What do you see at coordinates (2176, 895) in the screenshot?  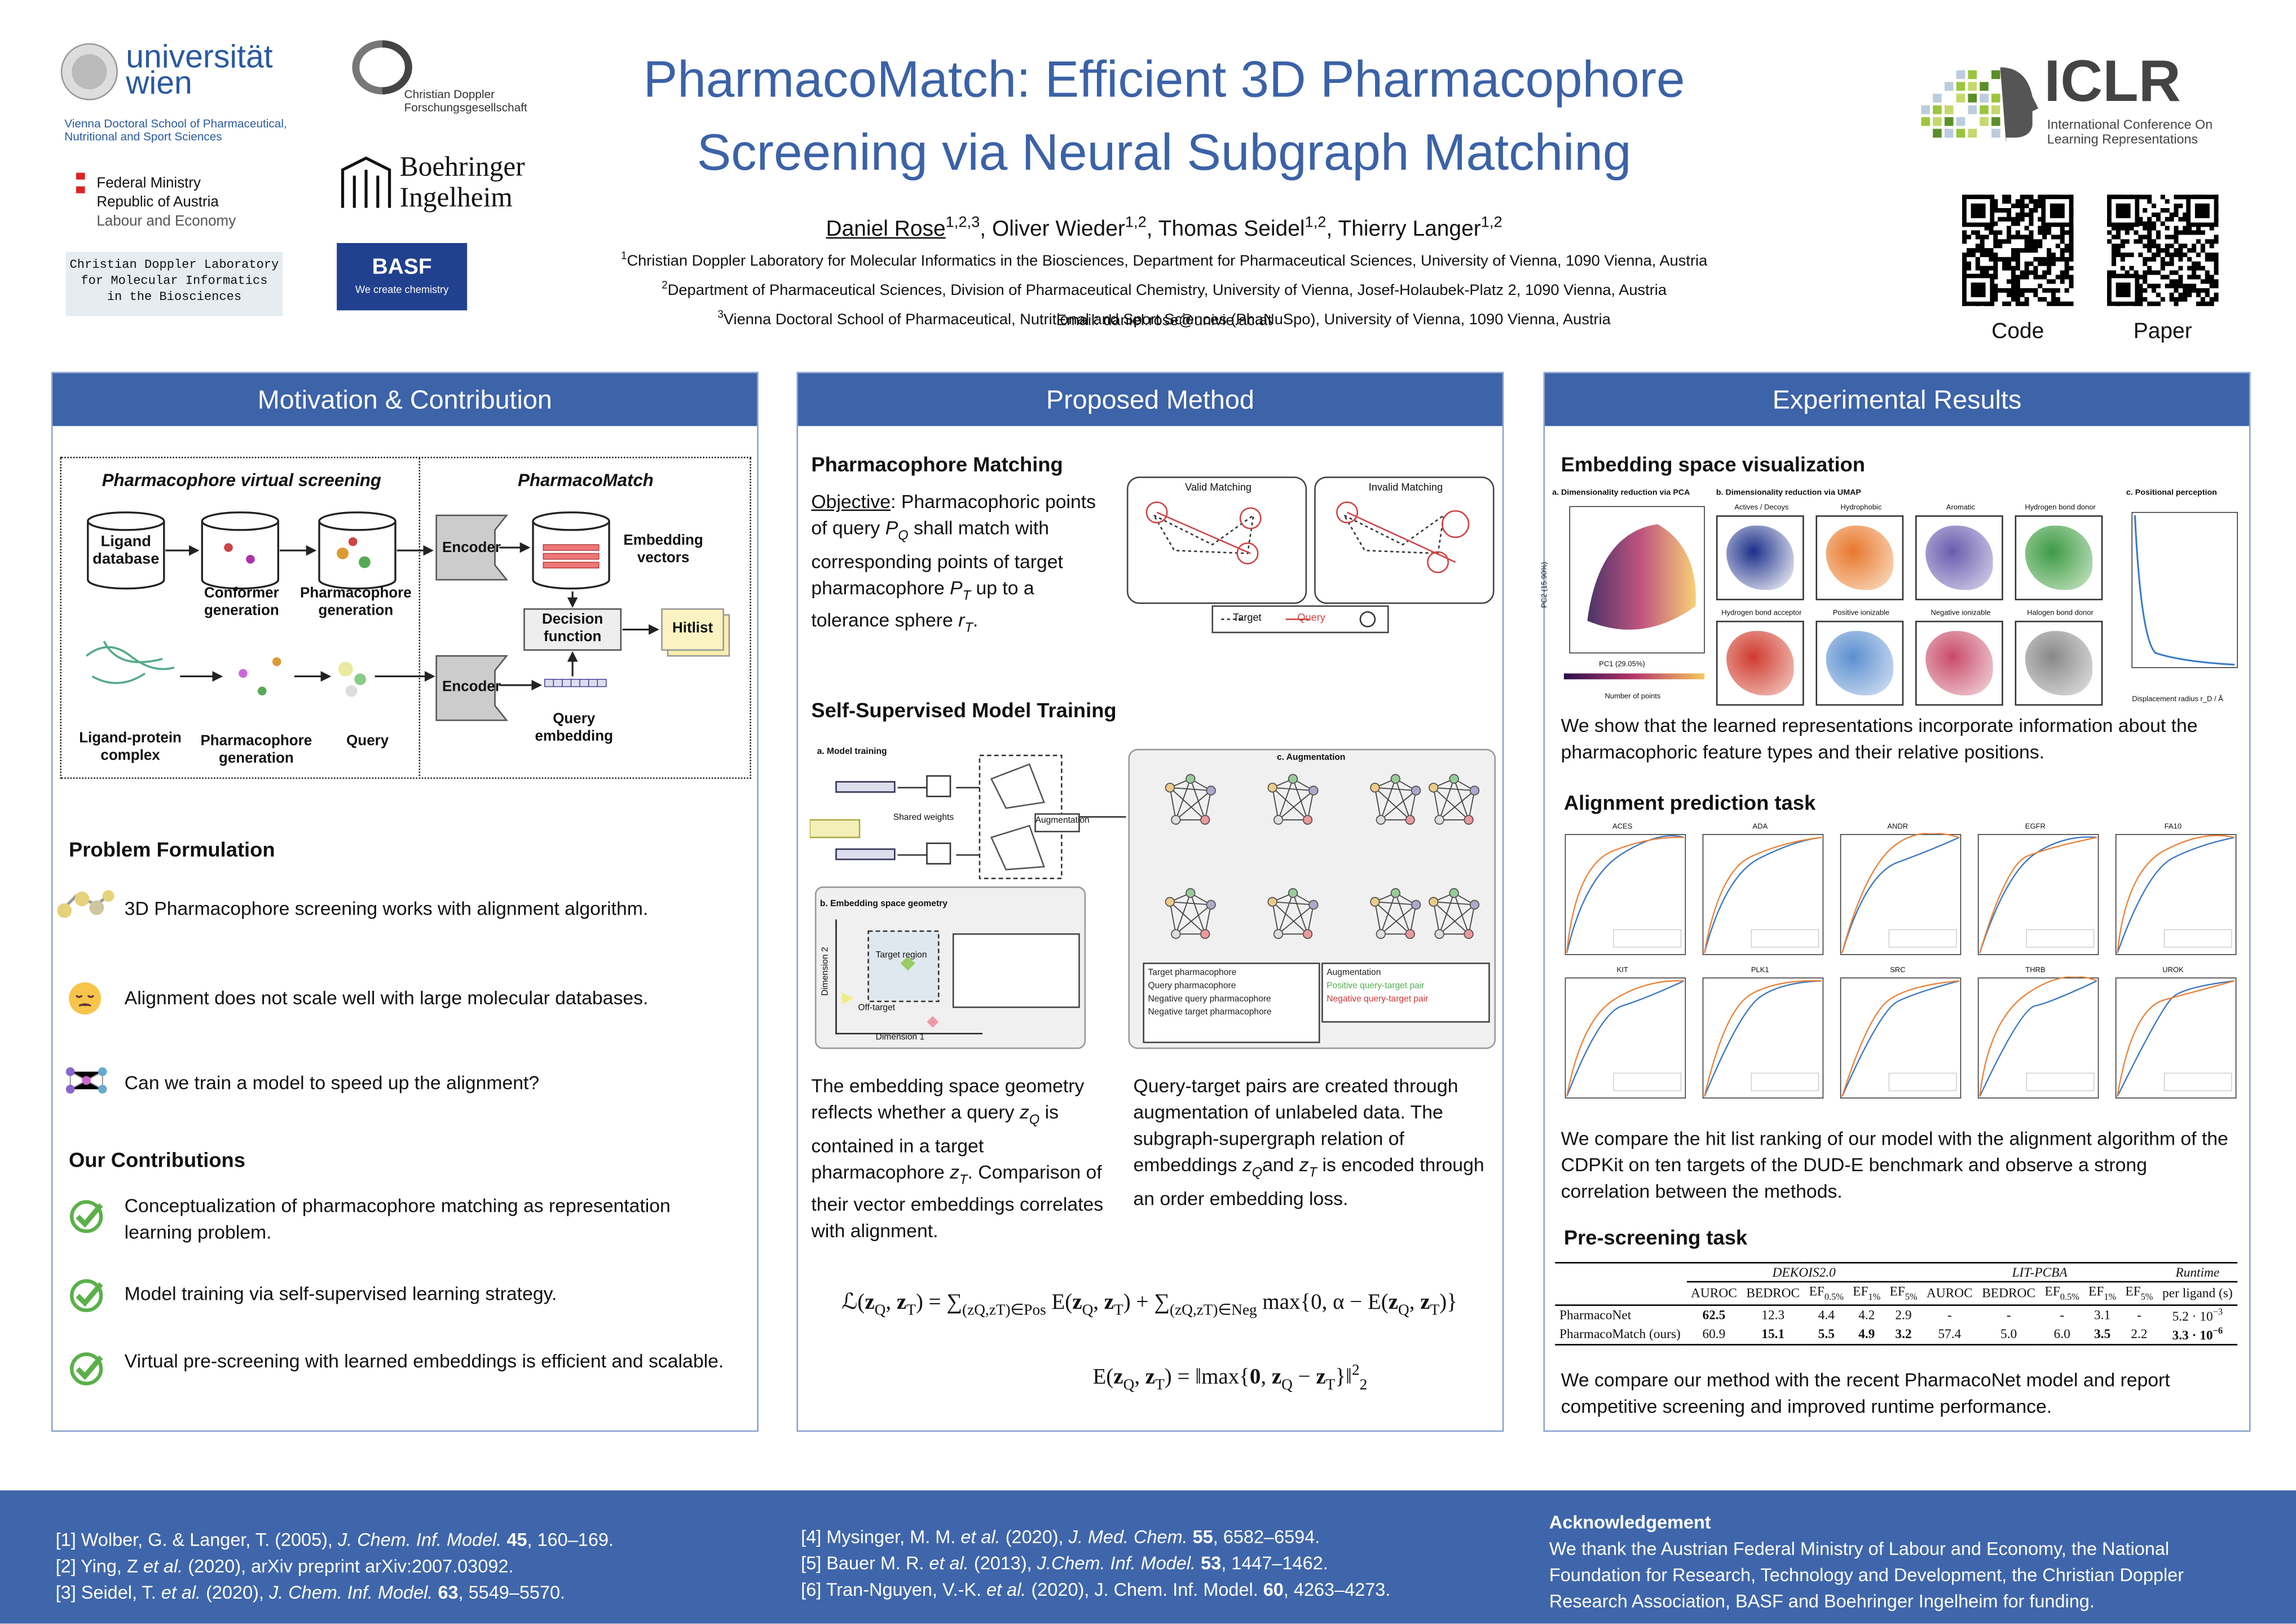 I see `roc-plot` at bounding box center [2176, 895].